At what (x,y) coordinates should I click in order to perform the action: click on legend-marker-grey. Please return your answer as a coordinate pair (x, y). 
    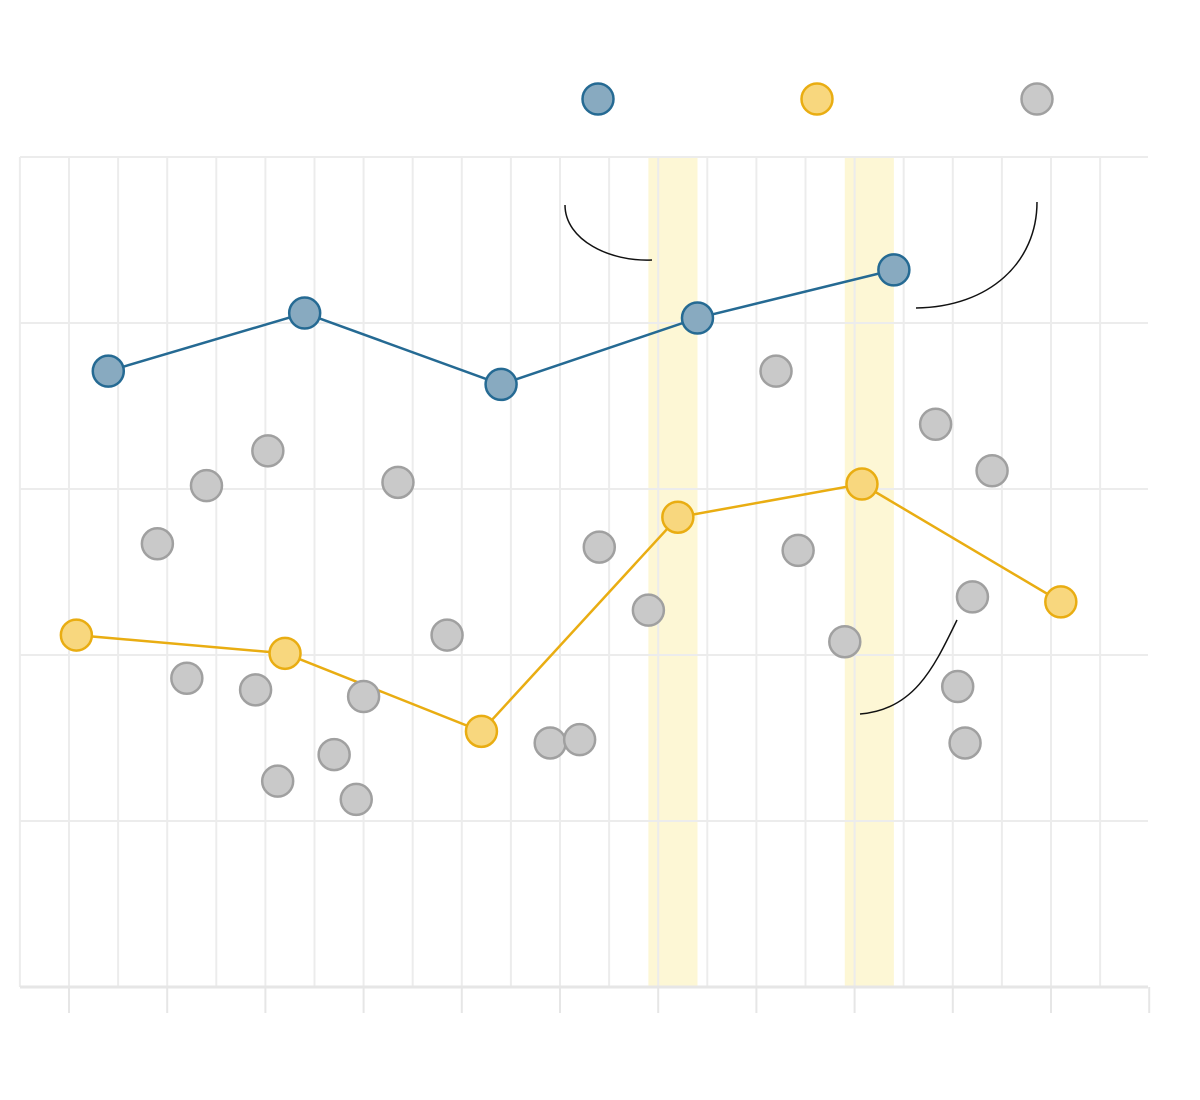
    Looking at the image, I should click on (1037, 99).